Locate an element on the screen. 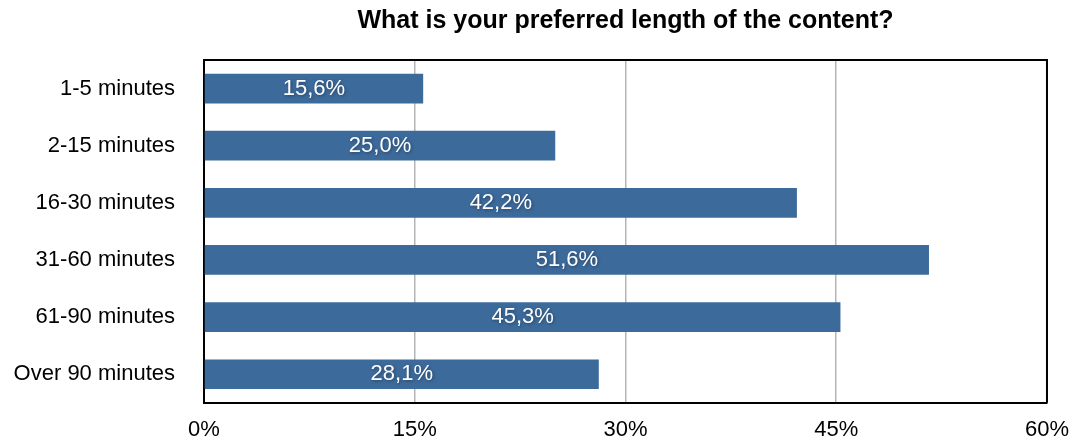 Image resolution: width=1083 pixels, height=445 pixels. x-tick-label: 30% is located at coordinates (625, 429).